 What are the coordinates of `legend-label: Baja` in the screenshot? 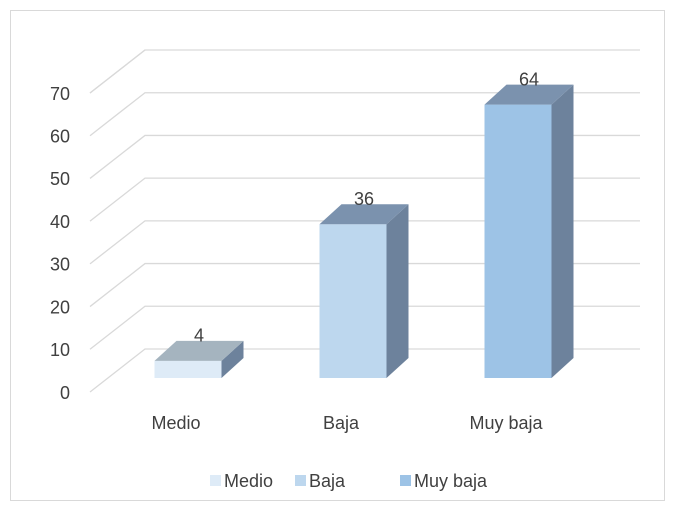 It's located at (327, 481).